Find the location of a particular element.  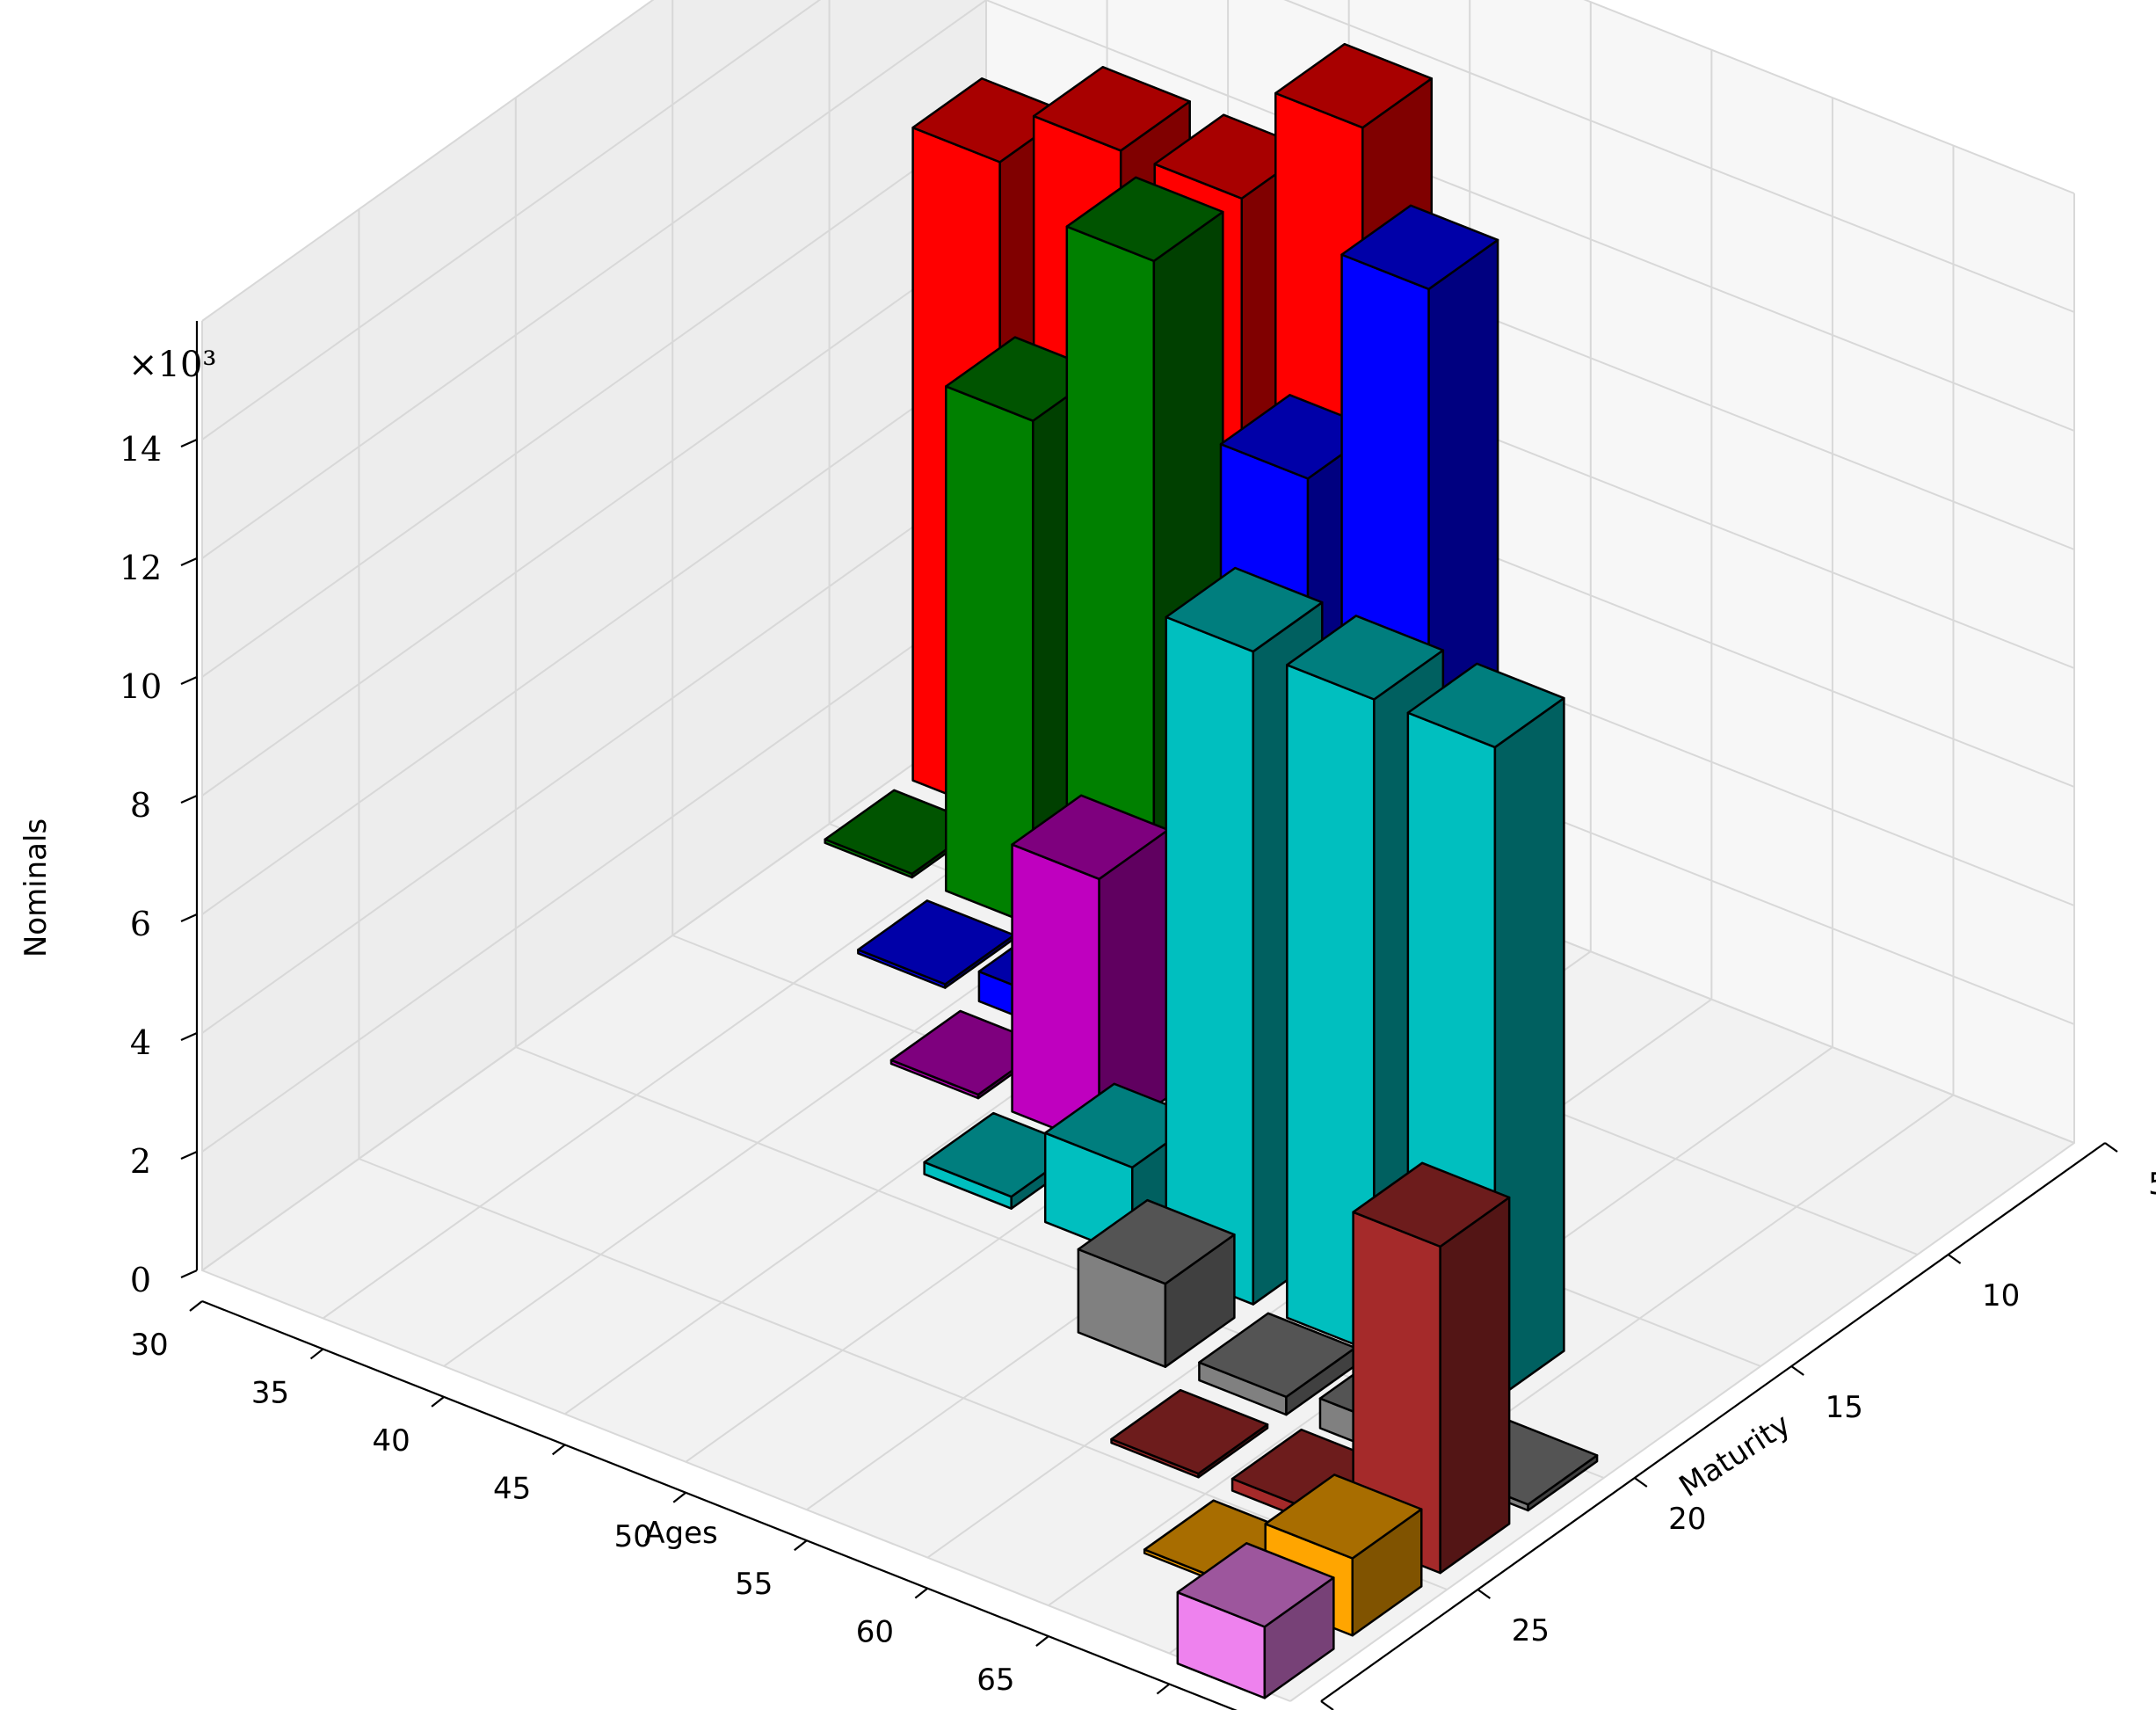

x-axis-line is located at coordinates (719, 1504).